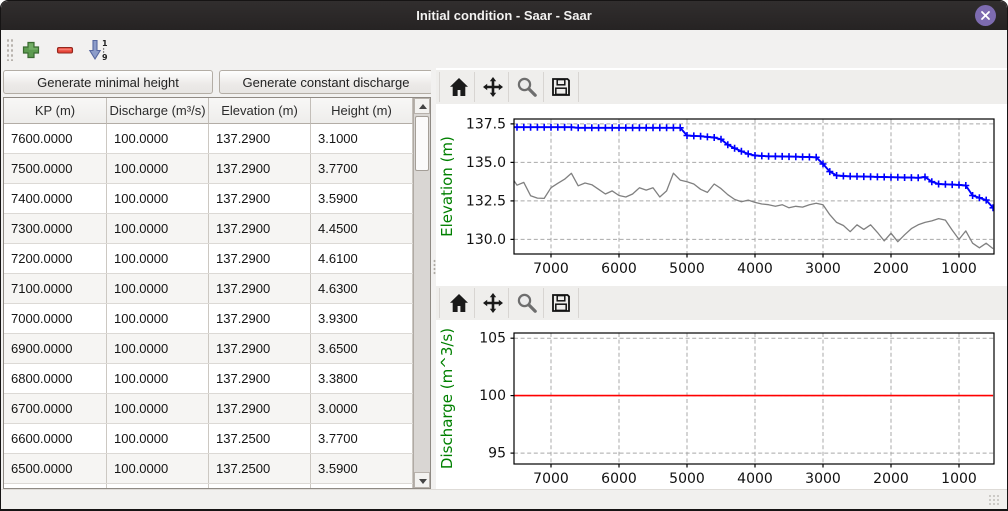 The image size is (1008, 511). Describe the element at coordinates (421, 293) in the screenshot. I see `table-scrollbar` at that location.